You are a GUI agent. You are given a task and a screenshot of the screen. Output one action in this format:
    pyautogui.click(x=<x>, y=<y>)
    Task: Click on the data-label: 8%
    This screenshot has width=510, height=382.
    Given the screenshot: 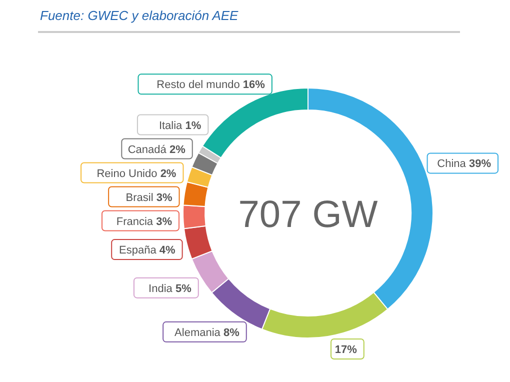 What is the action you would take?
    pyautogui.click(x=231, y=332)
    